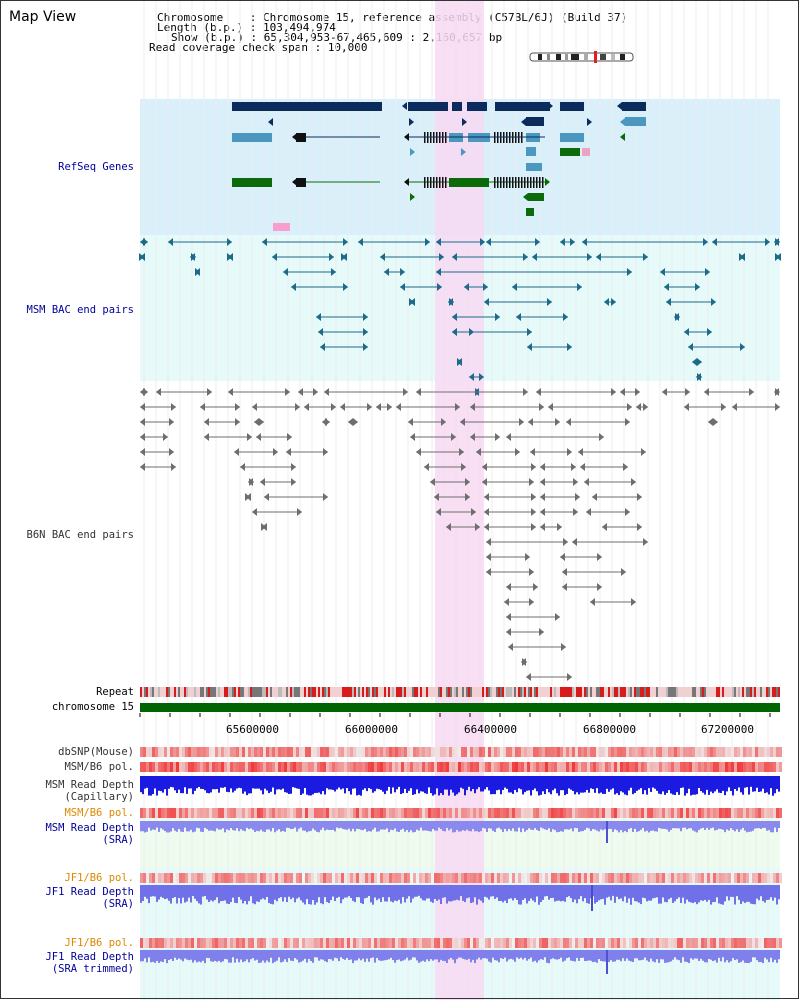 The image size is (800, 1000). I want to click on chromosome-bar, so click(460, 707).